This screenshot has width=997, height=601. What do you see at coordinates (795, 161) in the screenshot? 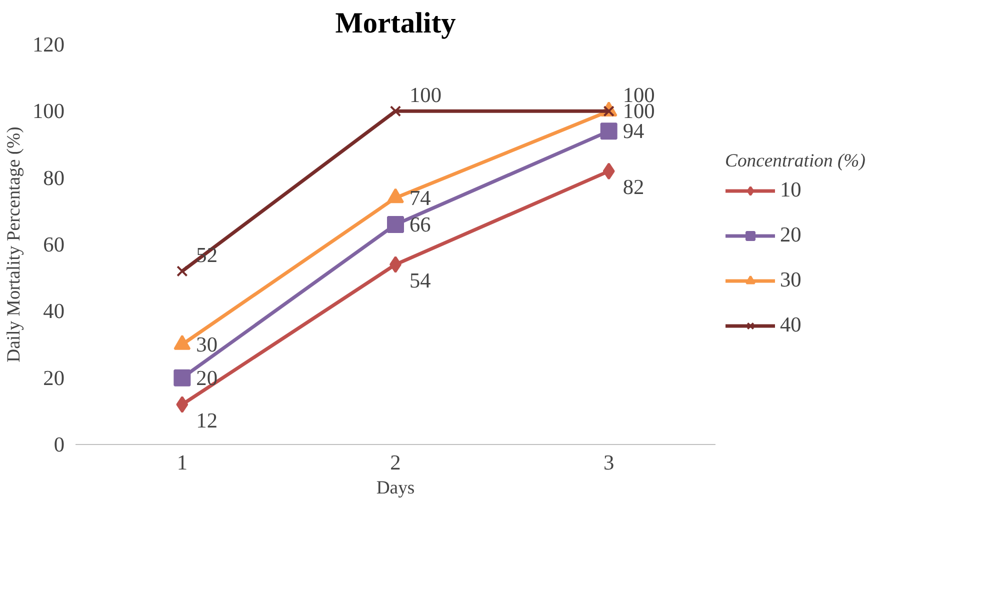
I see `legend-title: Concentration (%)` at bounding box center [795, 161].